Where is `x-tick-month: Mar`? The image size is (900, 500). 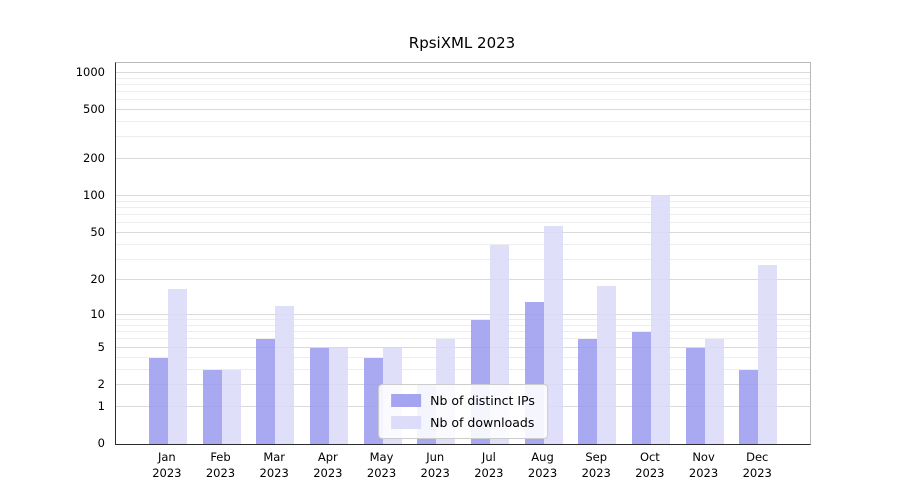
x-tick-month: Mar is located at coordinates (274, 457).